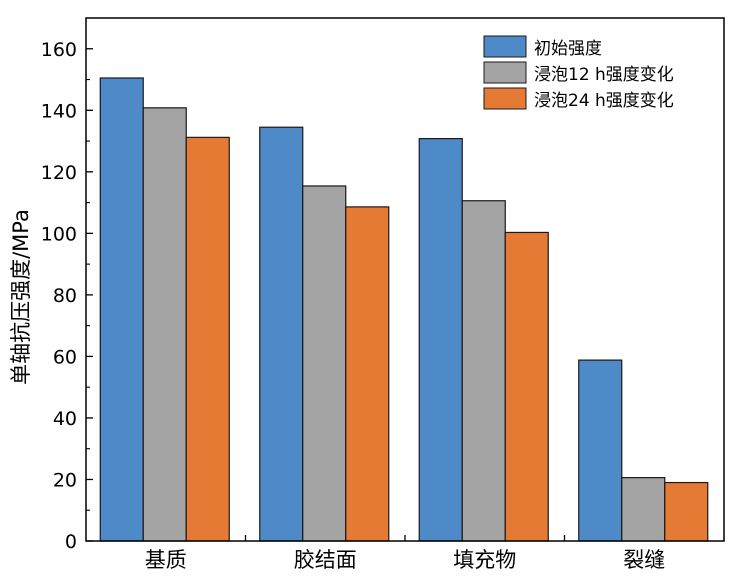 Image resolution: width=746 pixels, height=579 pixels. What do you see at coordinates (505, 72) in the screenshot?
I see `legend-swatch-12-h` at bounding box center [505, 72].